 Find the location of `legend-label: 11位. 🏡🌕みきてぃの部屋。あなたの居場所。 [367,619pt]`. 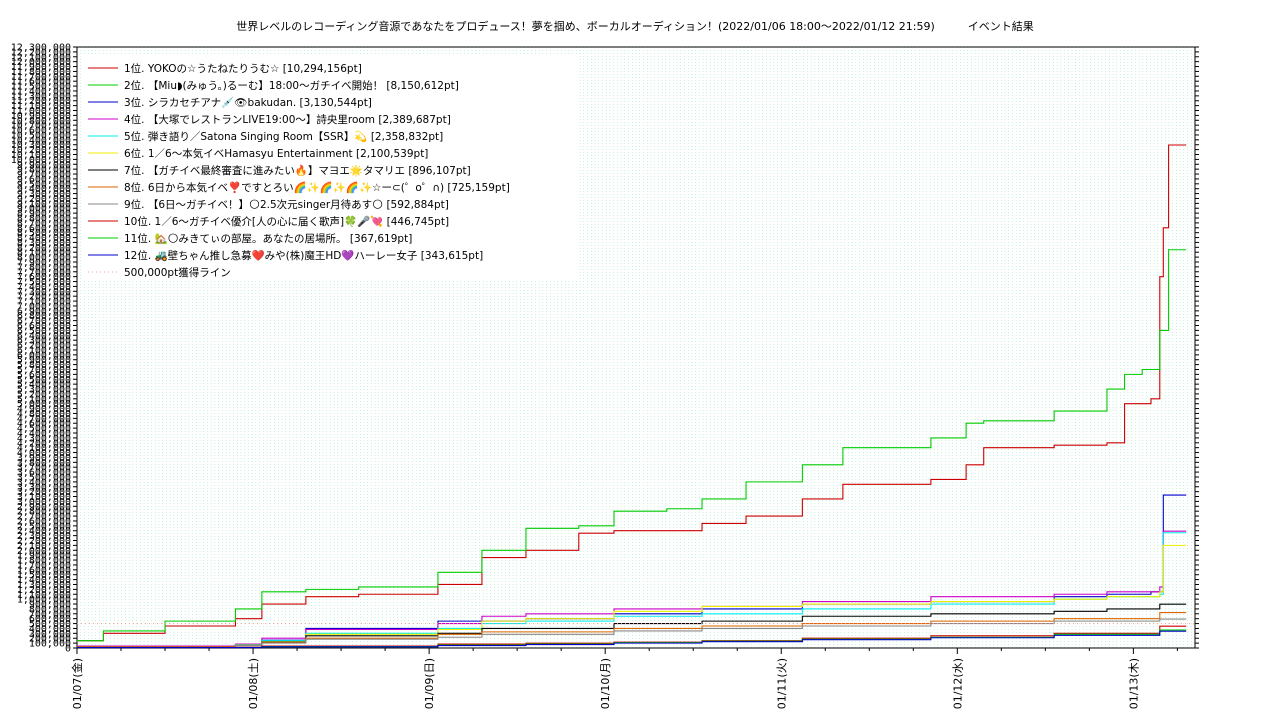

legend-label: 11位. 🏡🌕みきてぃの部屋。あなたの居場所。 [367,619pt] is located at coordinates (268, 238).